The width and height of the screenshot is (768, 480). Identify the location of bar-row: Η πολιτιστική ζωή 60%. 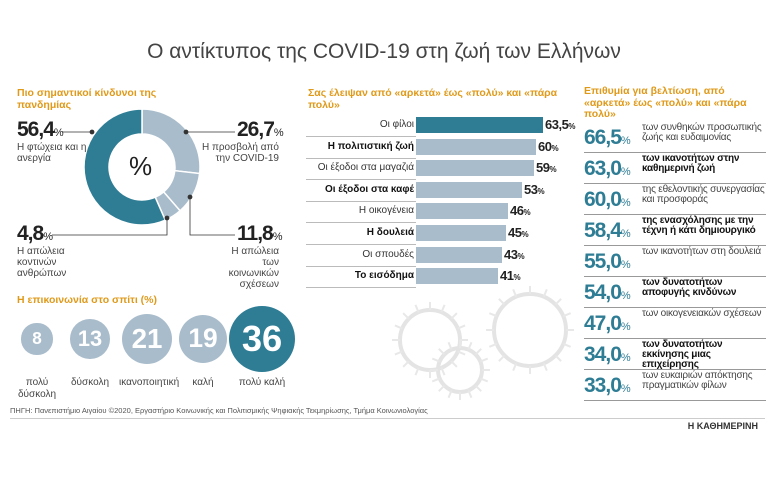
(436, 148).